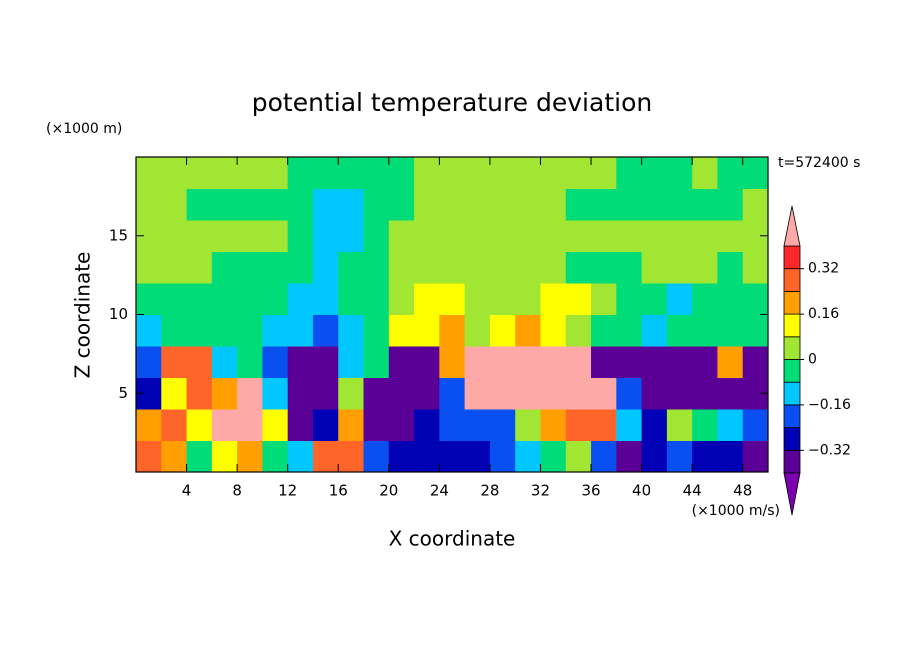  Describe the element at coordinates (823, 314) in the screenshot. I see `colorbar-tick-label: 0.16` at that location.